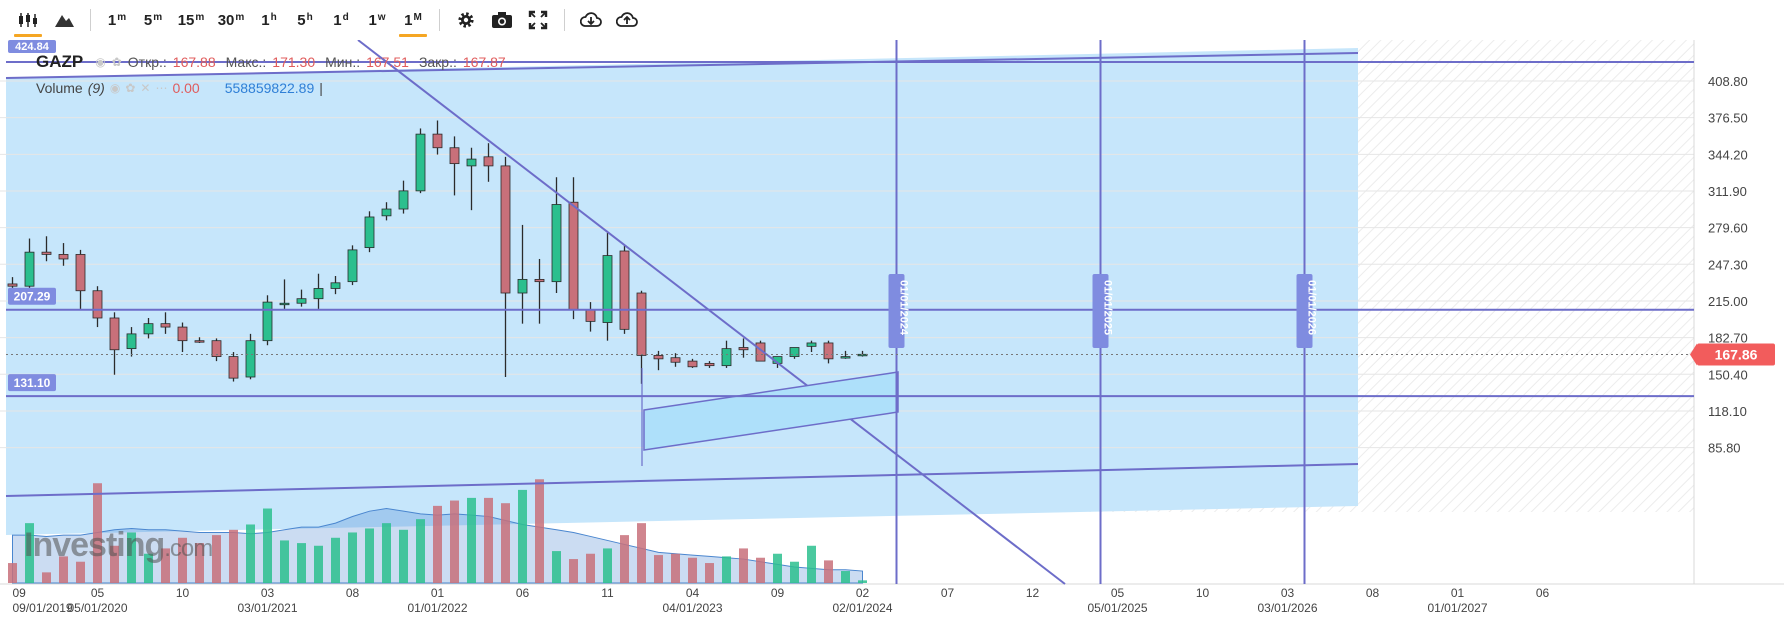 The height and width of the screenshot is (629, 1784). What do you see at coordinates (59, 88) in the screenshot?
I see `volume-label: Volume` at bounding box center [59, 88].